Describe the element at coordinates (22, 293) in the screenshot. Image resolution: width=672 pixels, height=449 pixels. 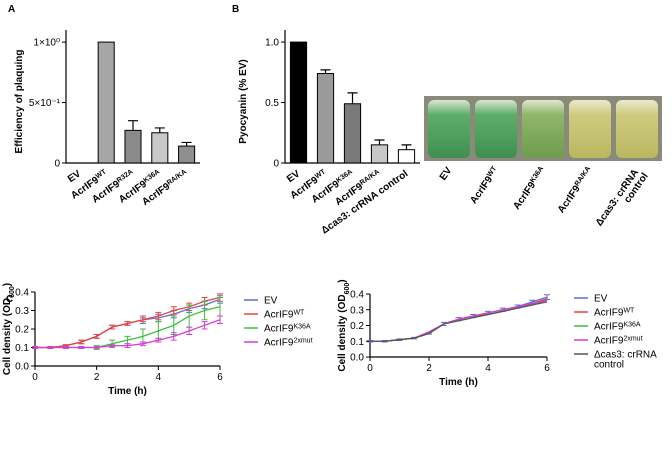
I see `y-tick-label: 0.4` at that location.